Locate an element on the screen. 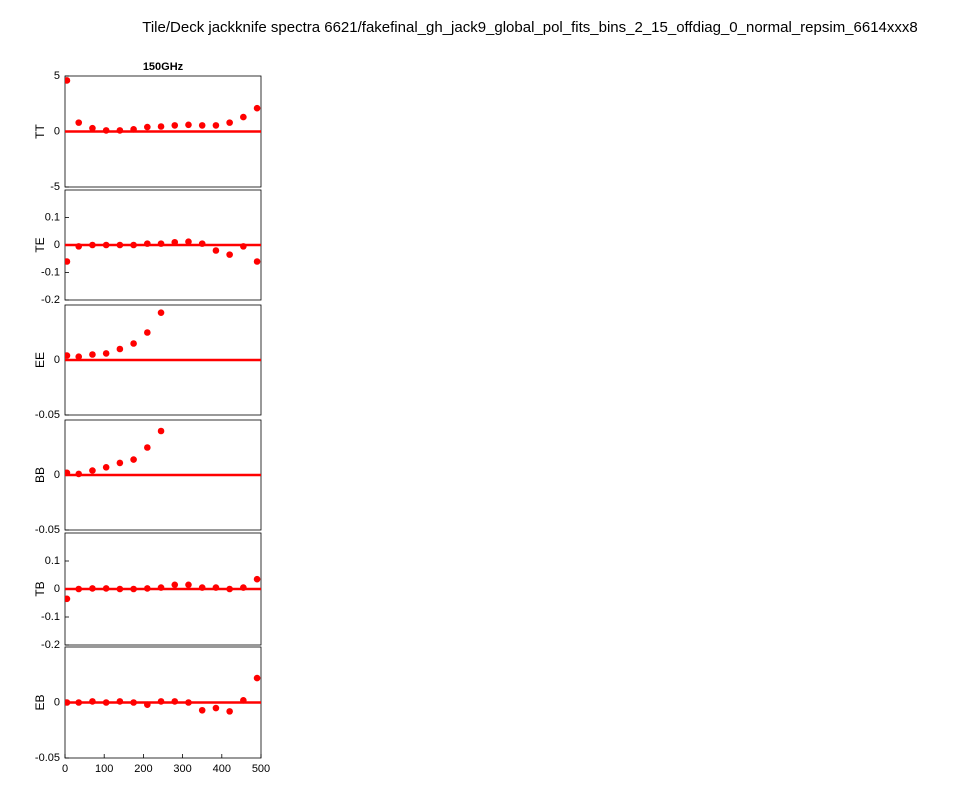  panel: TB -0.2 -0.1 0 0.1 is located at coordinates (147, 591).